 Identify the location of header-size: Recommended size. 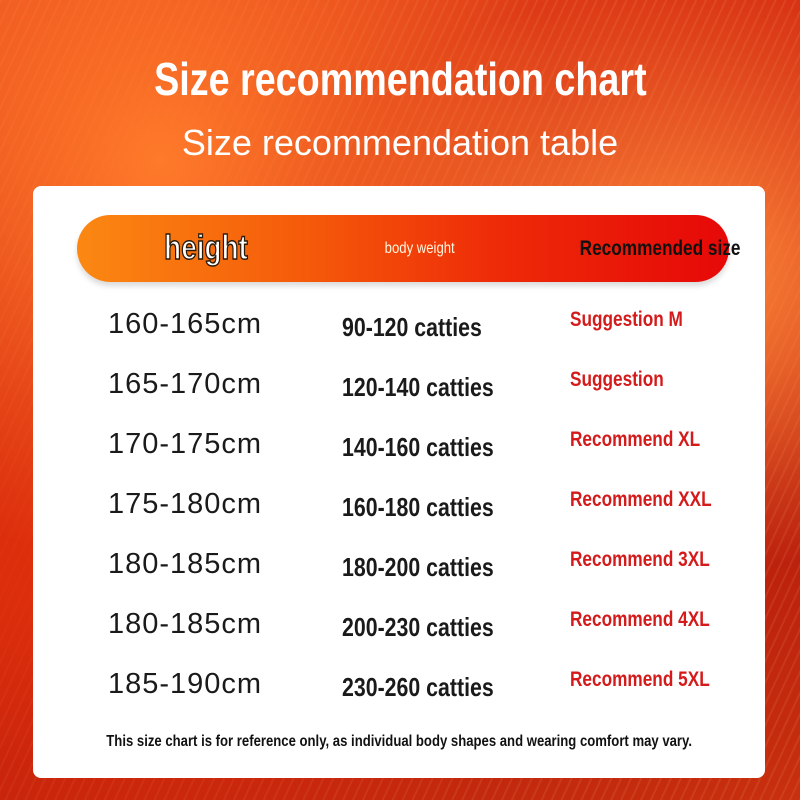
(660, 248).